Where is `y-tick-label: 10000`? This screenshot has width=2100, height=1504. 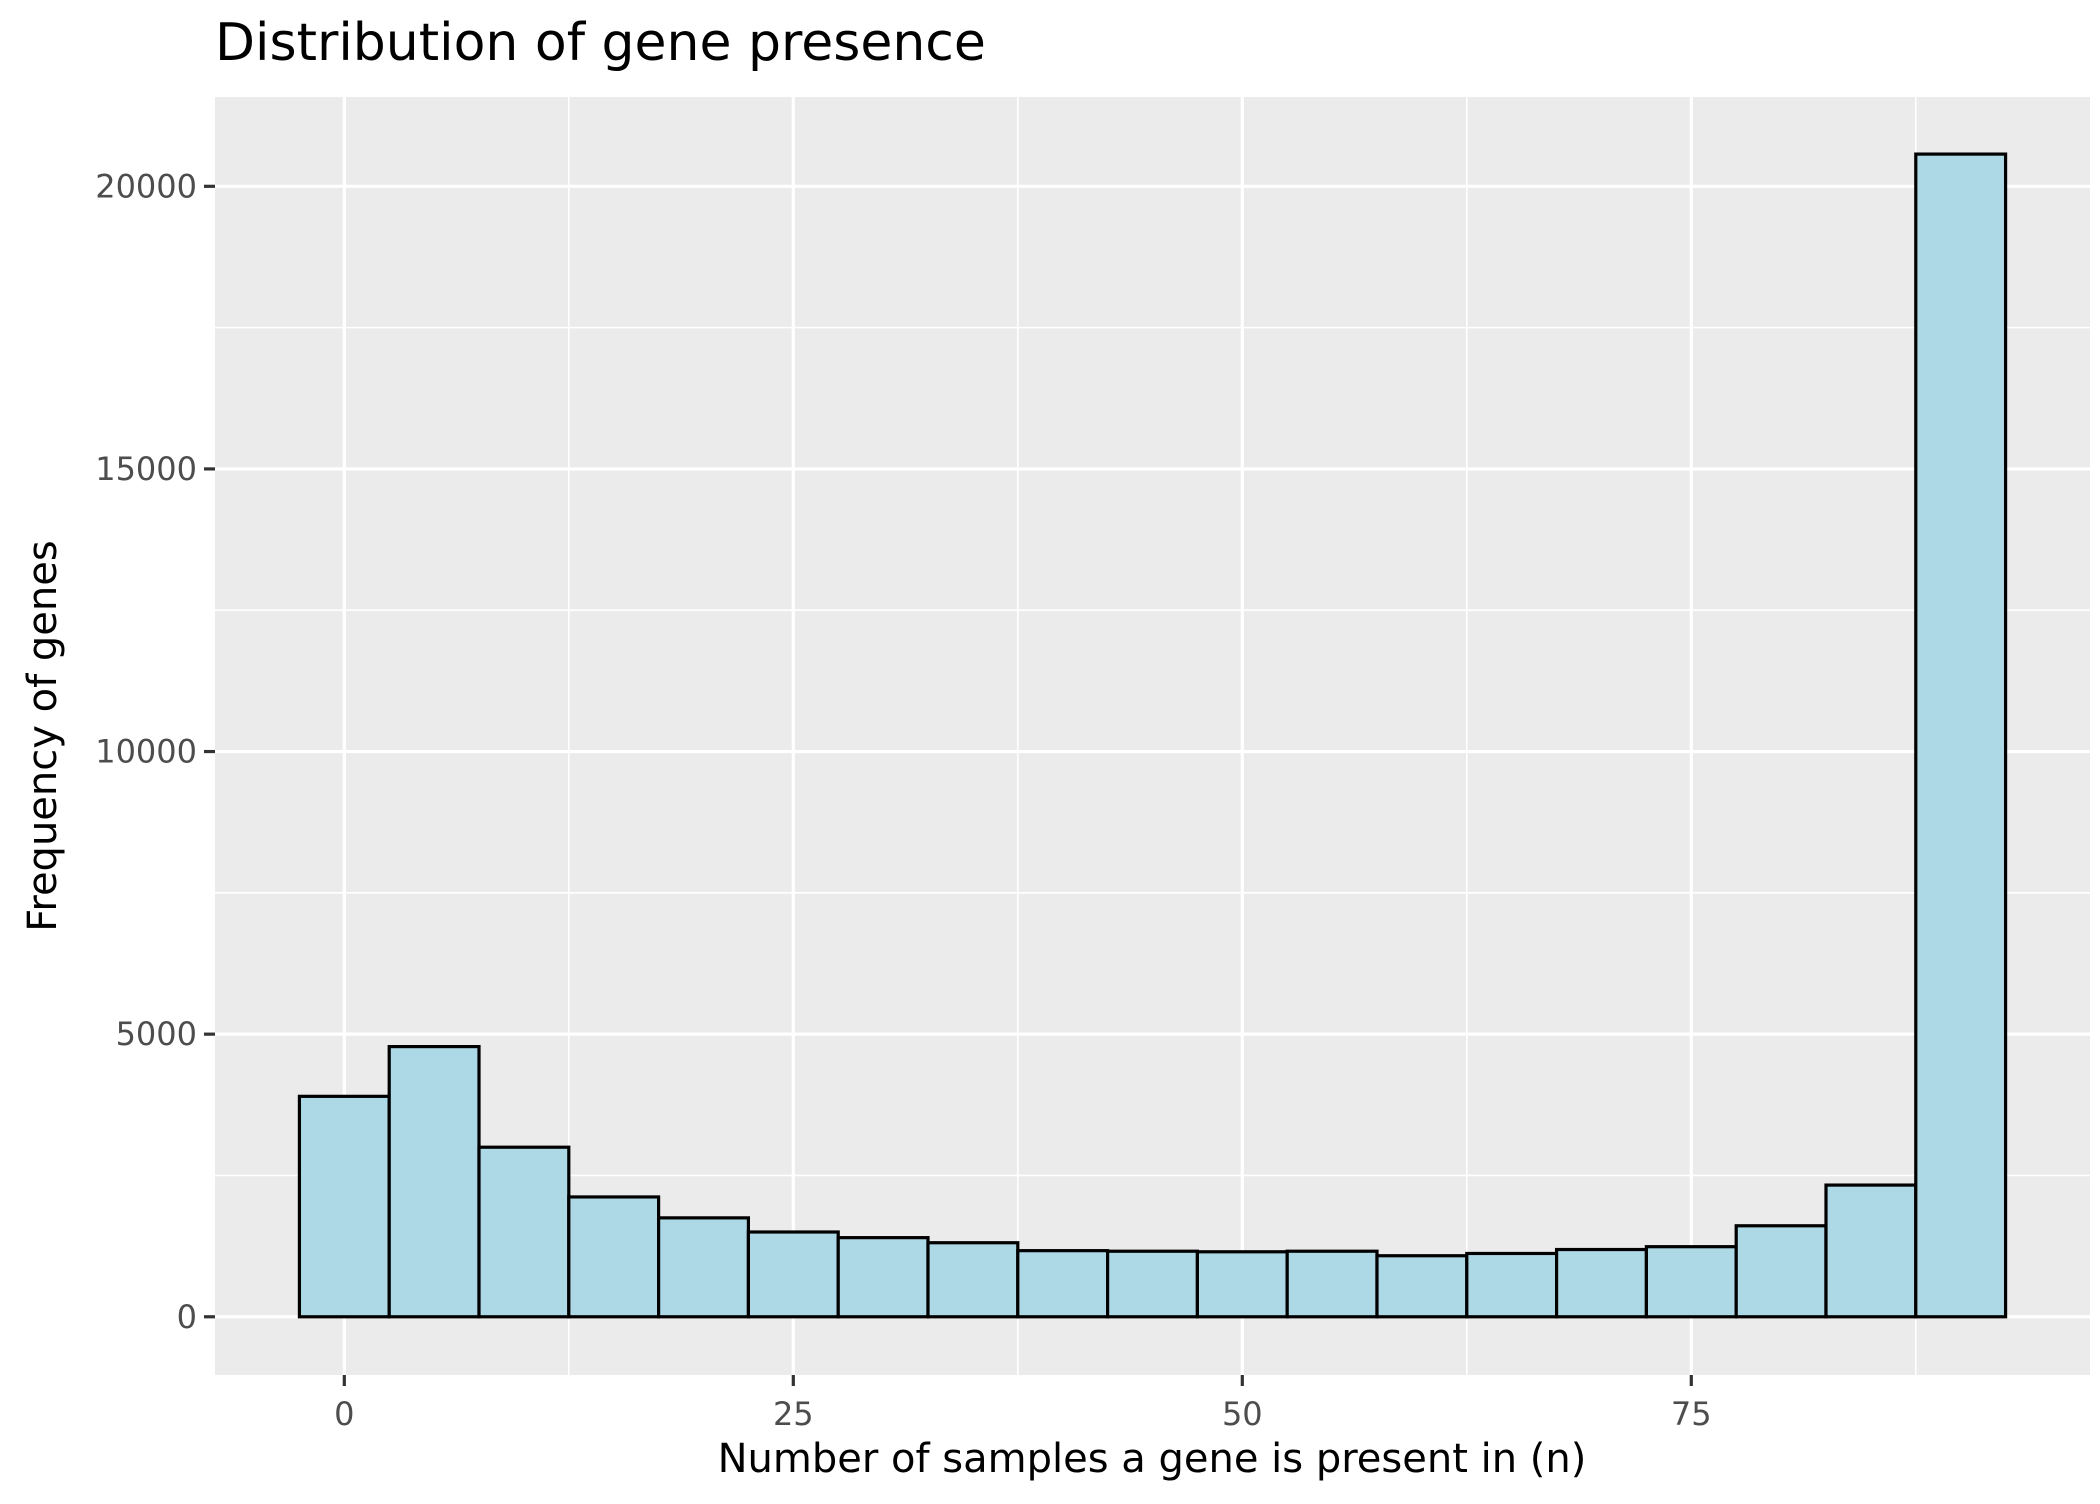
y-tick-label: 10000 is located at coordinates (146, 752).